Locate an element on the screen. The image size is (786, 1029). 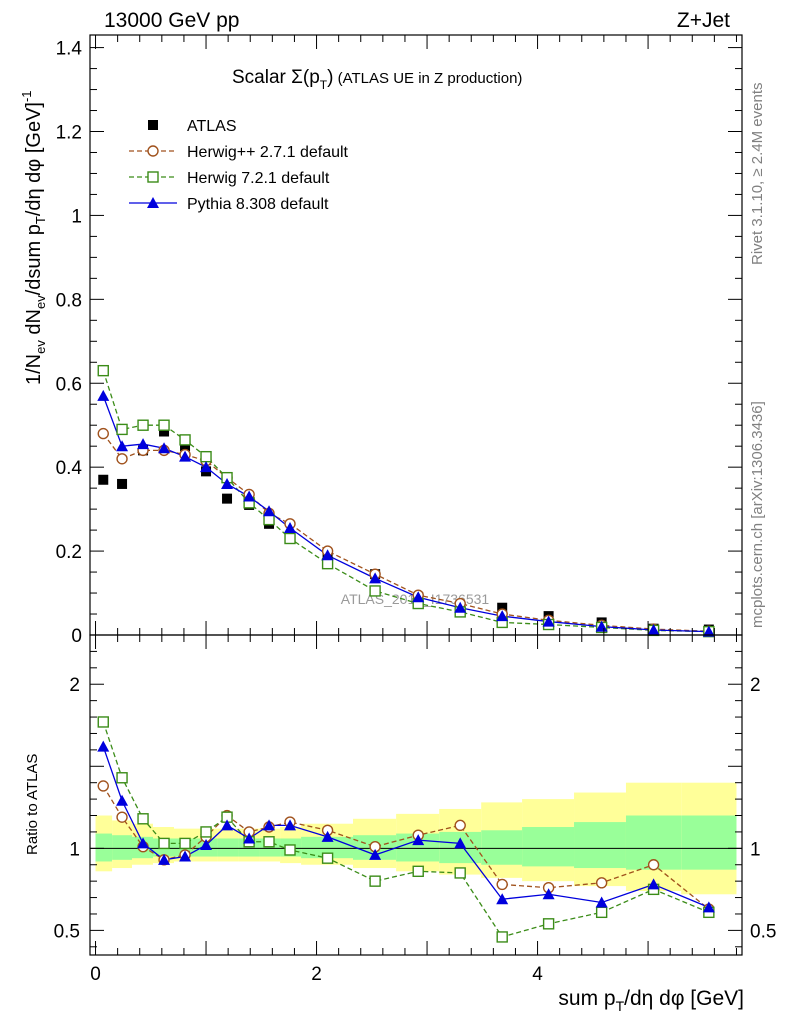
ratio-ytick-label-right: 0.5 is located at coordinates (763, 931).